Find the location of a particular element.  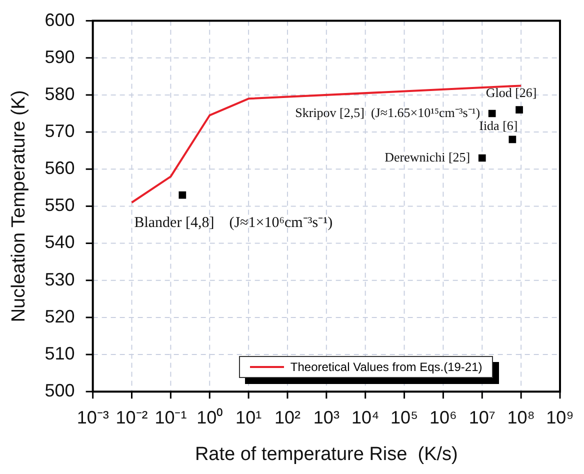

x-axis-title: Rate of temperature Rise (K/s) is located at coordinates (326, 454).